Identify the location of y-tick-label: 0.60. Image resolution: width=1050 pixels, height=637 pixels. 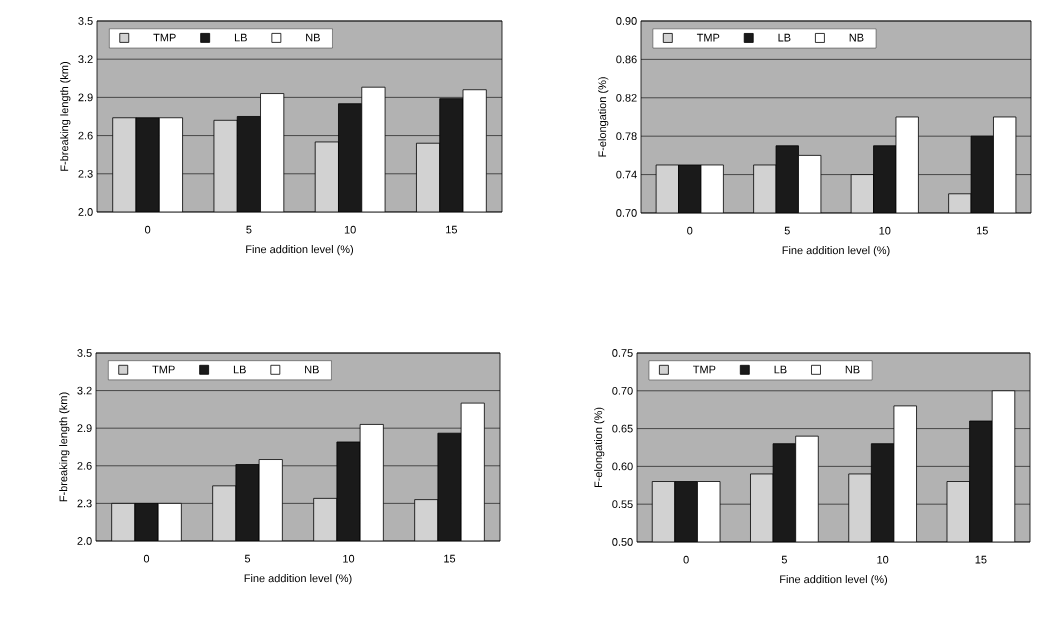
(622, 466).